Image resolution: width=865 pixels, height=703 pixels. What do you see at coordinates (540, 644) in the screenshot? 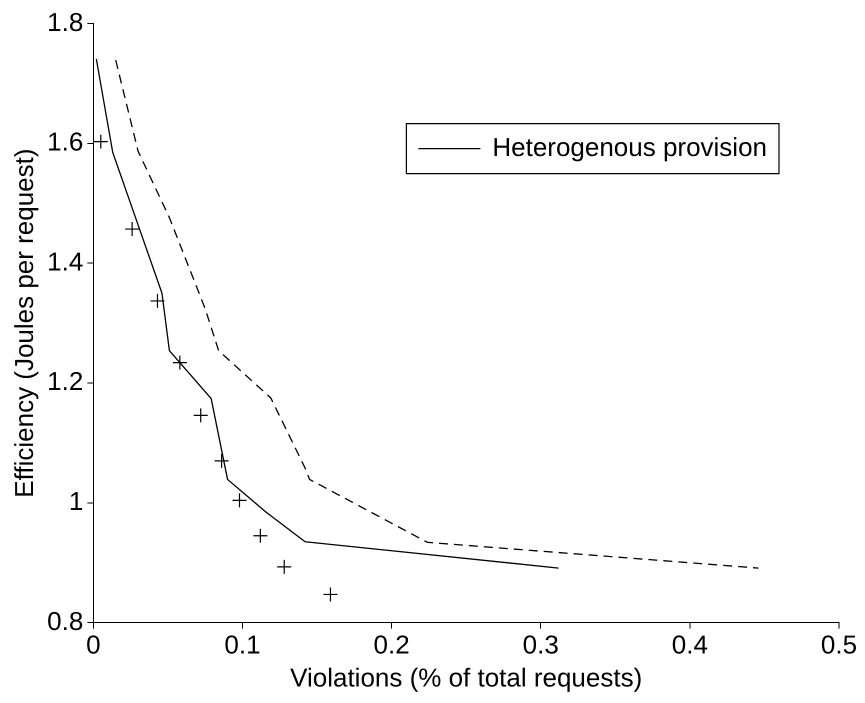
I see `x-tick-label: 0.3` at bounding box center [540, 644].